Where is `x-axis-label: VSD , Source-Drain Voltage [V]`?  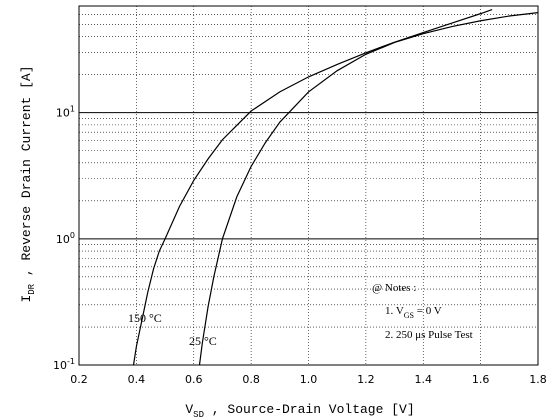 x-axis-label: VSD , Source-Drain Voltage [V] is located at coordinates (299, 411).